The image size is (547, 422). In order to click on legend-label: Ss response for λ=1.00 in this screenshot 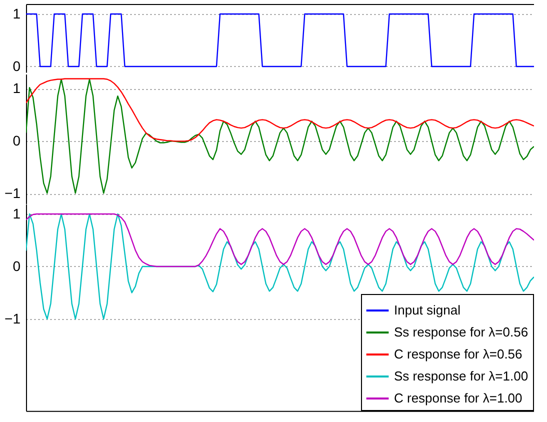, I will do `click(461, 376)`.